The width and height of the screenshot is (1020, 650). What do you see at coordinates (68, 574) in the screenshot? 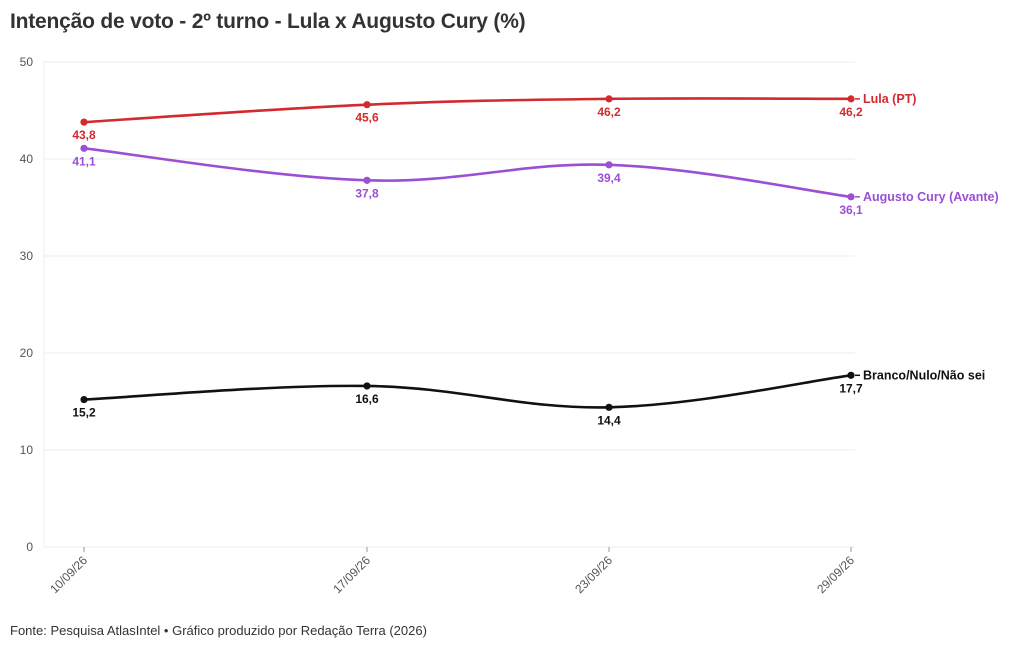
I see `x-tick-label: 10/09/26` at bounding box center [68, 574].